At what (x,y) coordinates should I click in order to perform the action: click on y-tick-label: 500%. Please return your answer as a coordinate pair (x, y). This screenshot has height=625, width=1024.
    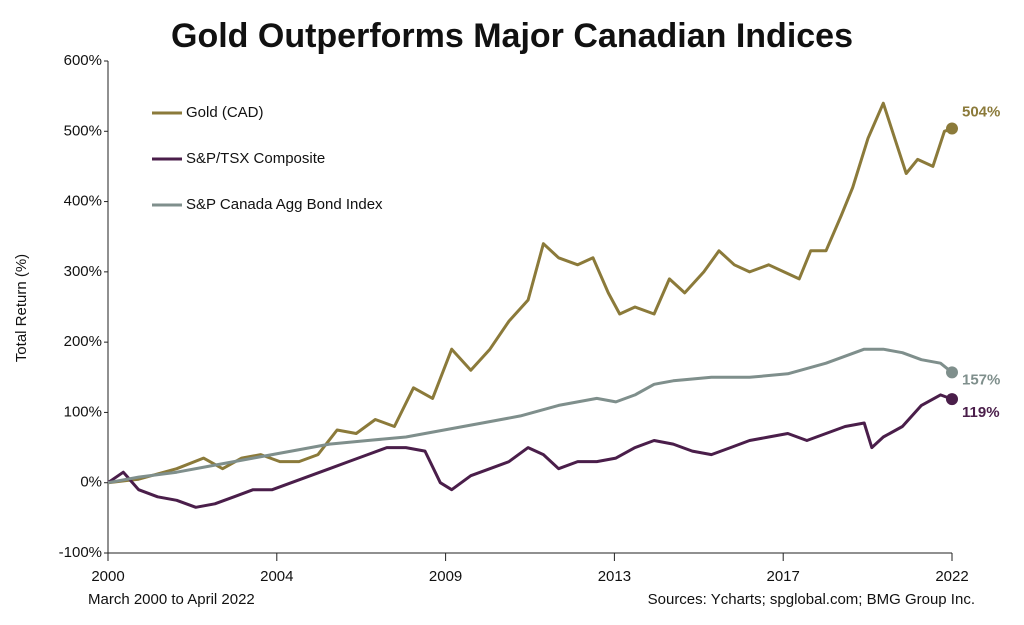
    Looking at the image, I should click on (83, 130).